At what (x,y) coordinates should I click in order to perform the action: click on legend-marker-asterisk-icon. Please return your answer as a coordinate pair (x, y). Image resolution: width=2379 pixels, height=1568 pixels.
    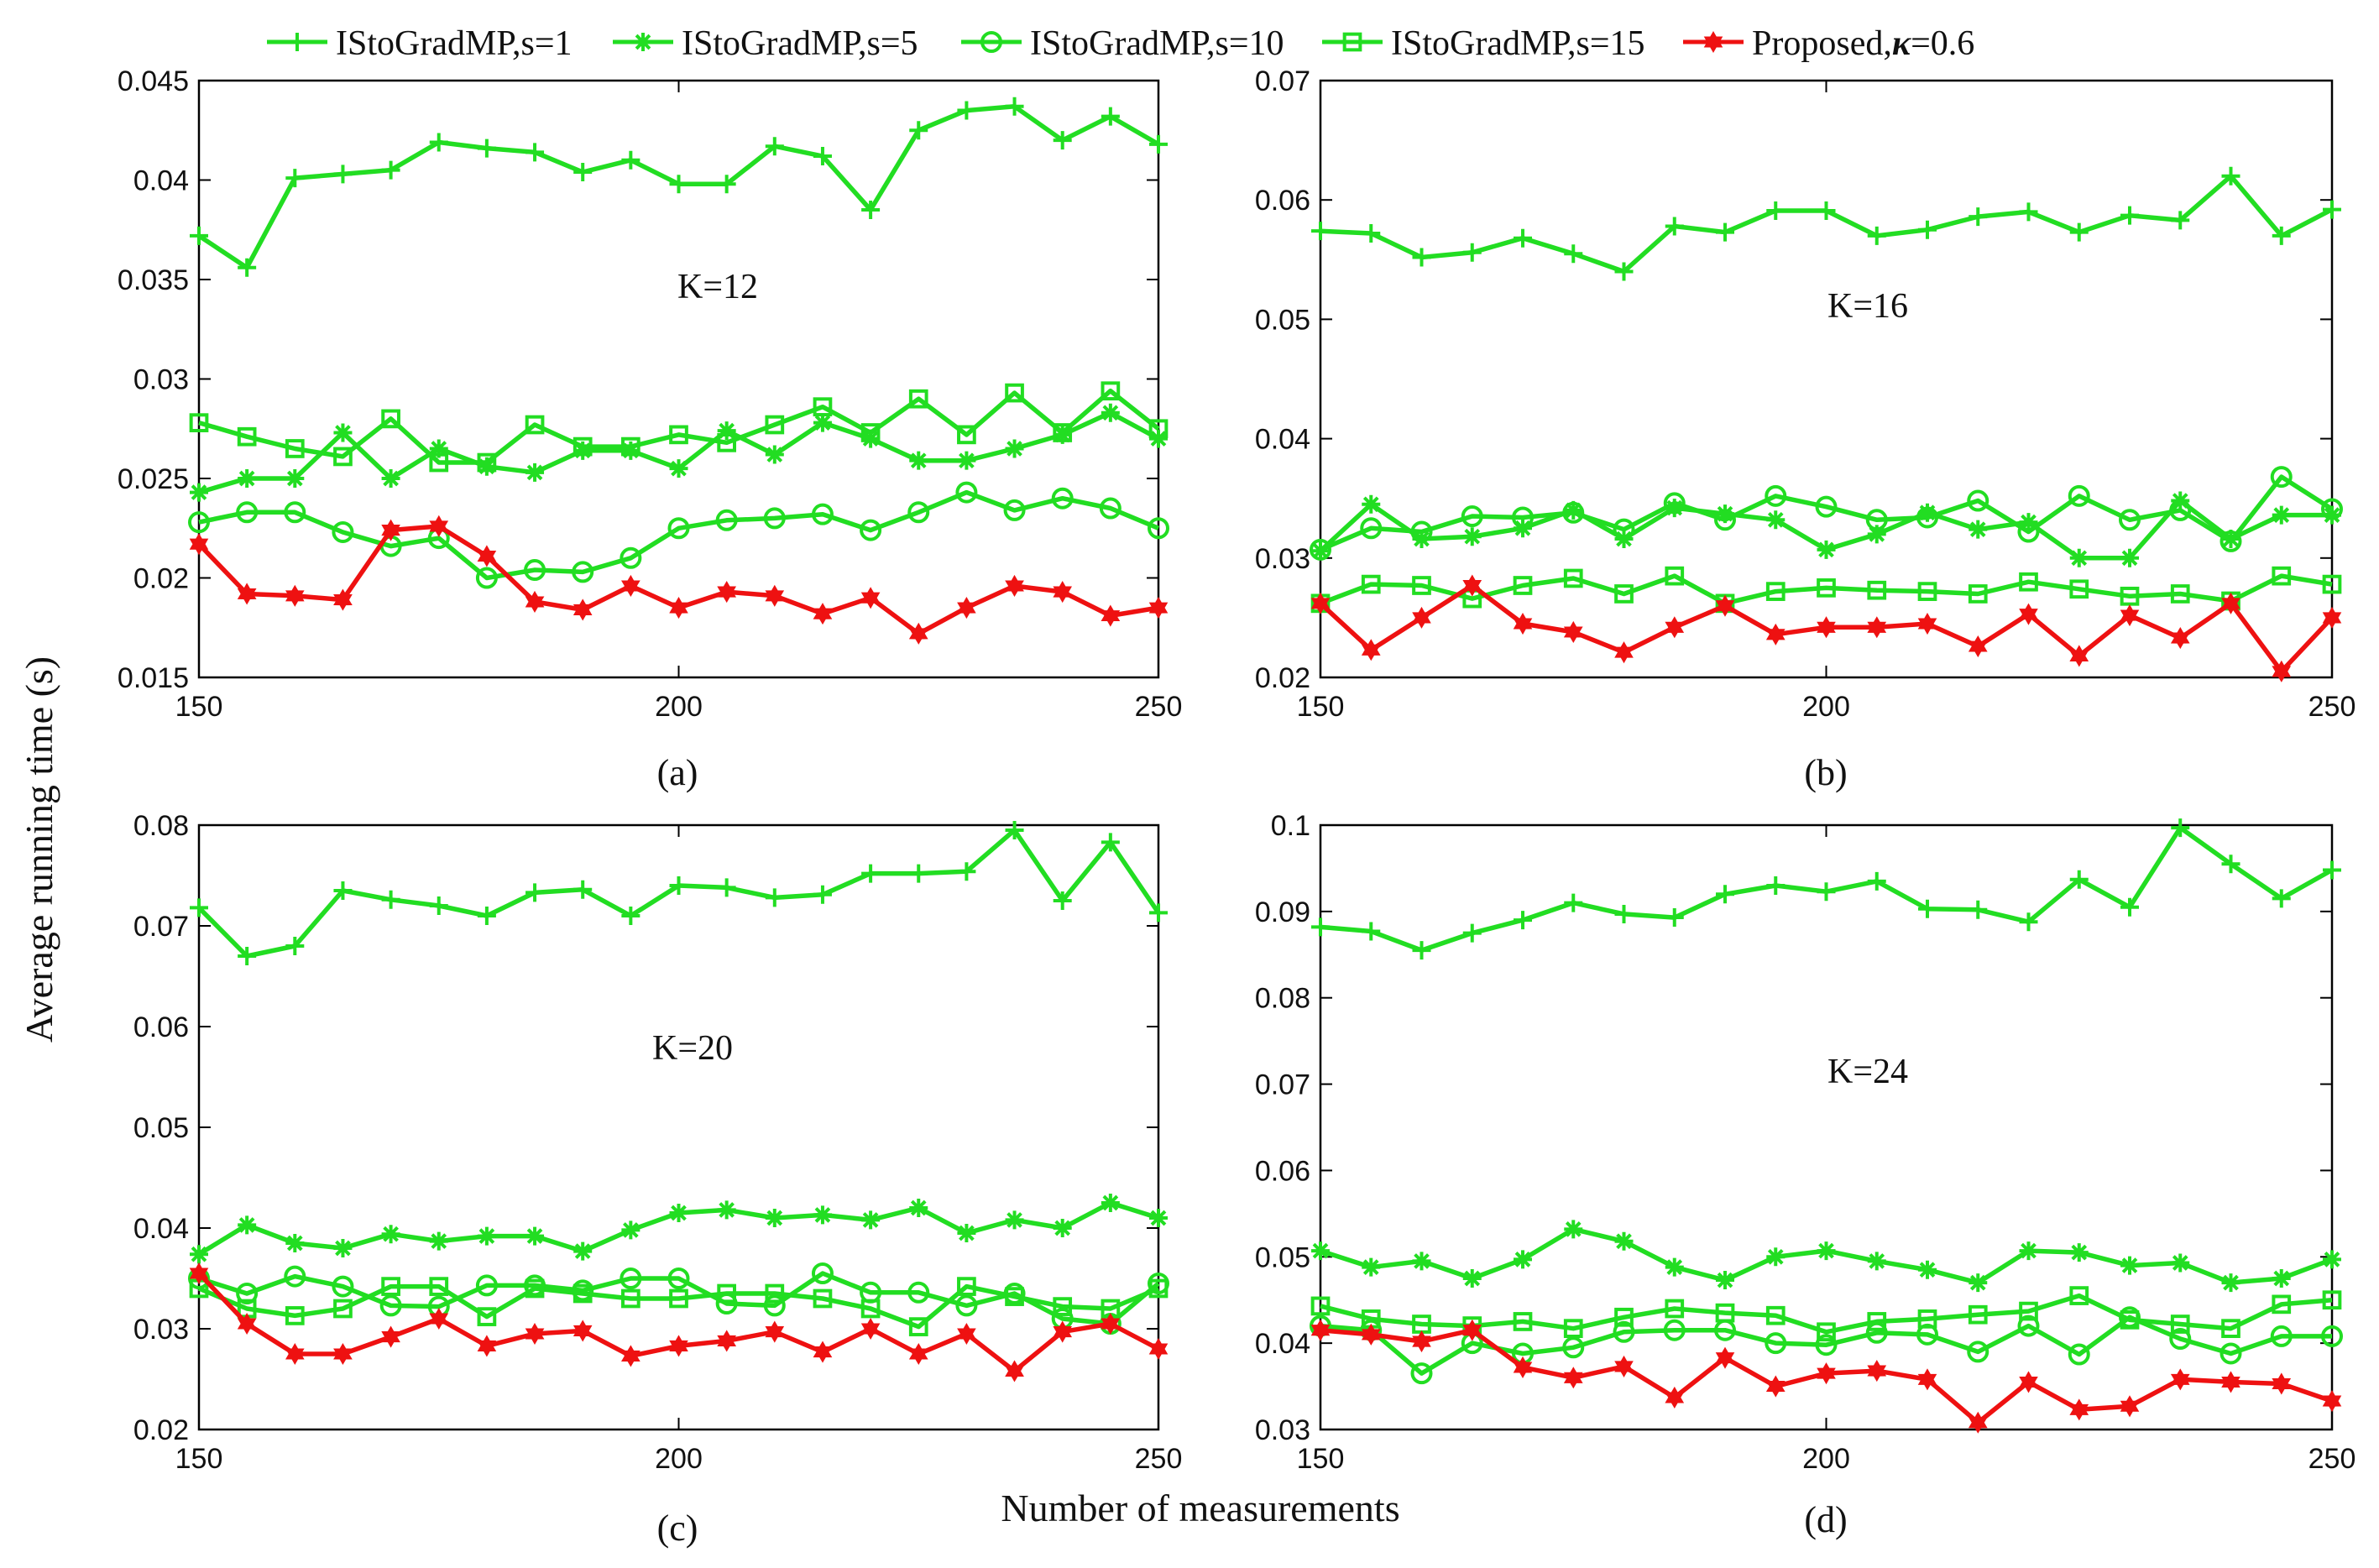
    Looking at the image, I should click on (643, 42).